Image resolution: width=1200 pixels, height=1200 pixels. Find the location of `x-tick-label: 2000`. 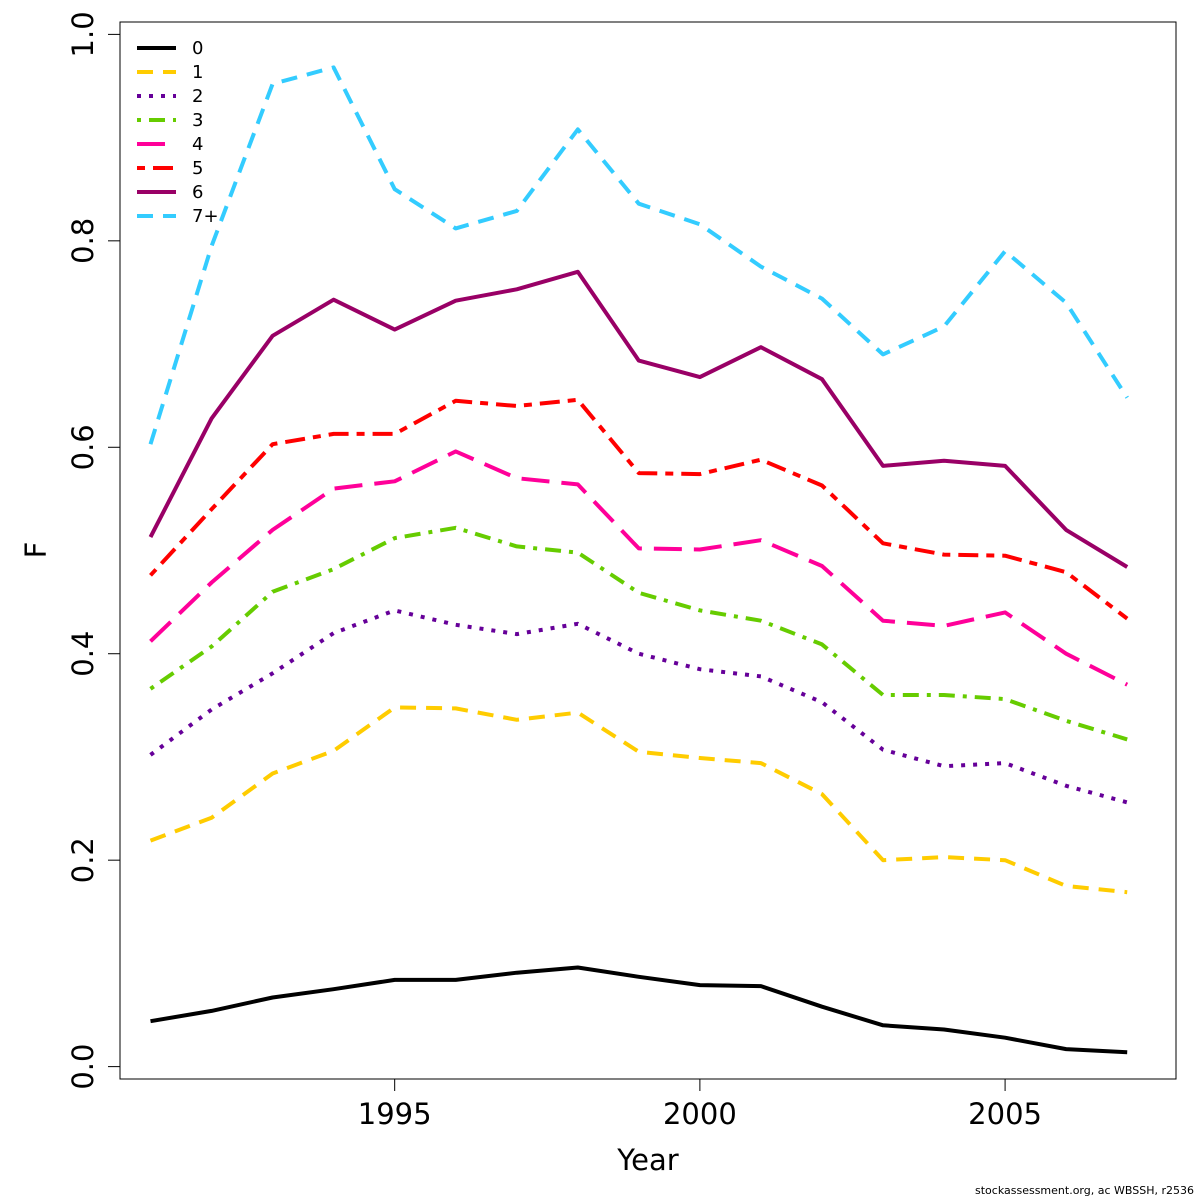

x-tick-label: 2000 is located at coordinates (700, 1114).